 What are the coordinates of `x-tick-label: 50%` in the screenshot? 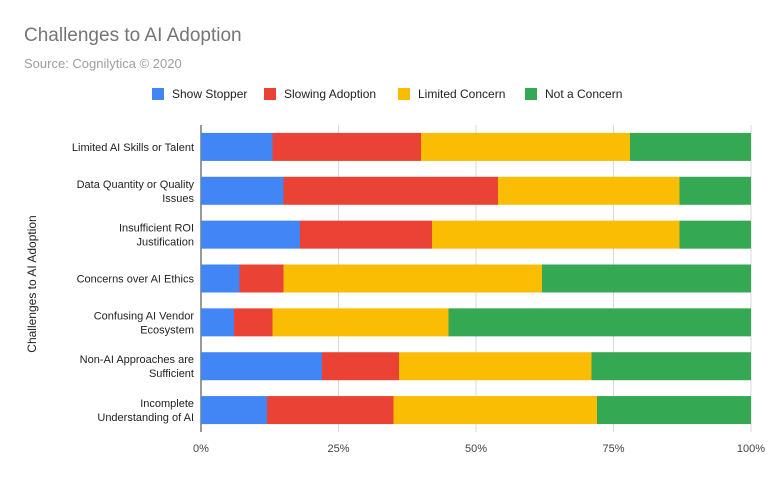 It's located at (476, 449).